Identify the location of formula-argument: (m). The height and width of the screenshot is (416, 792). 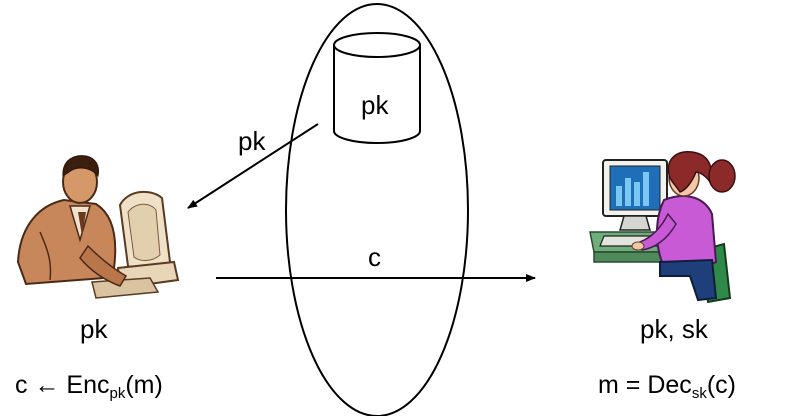
(144, 385).